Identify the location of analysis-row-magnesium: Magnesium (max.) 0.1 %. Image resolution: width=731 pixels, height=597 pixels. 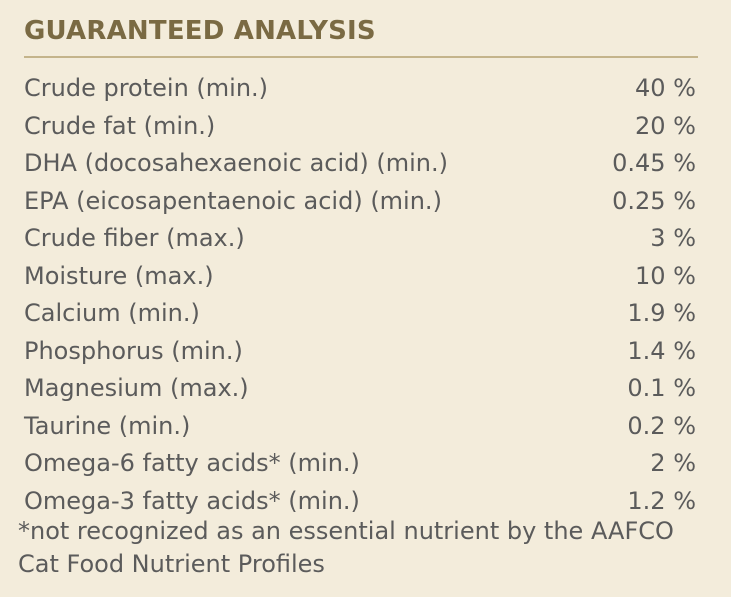
(361, 389).